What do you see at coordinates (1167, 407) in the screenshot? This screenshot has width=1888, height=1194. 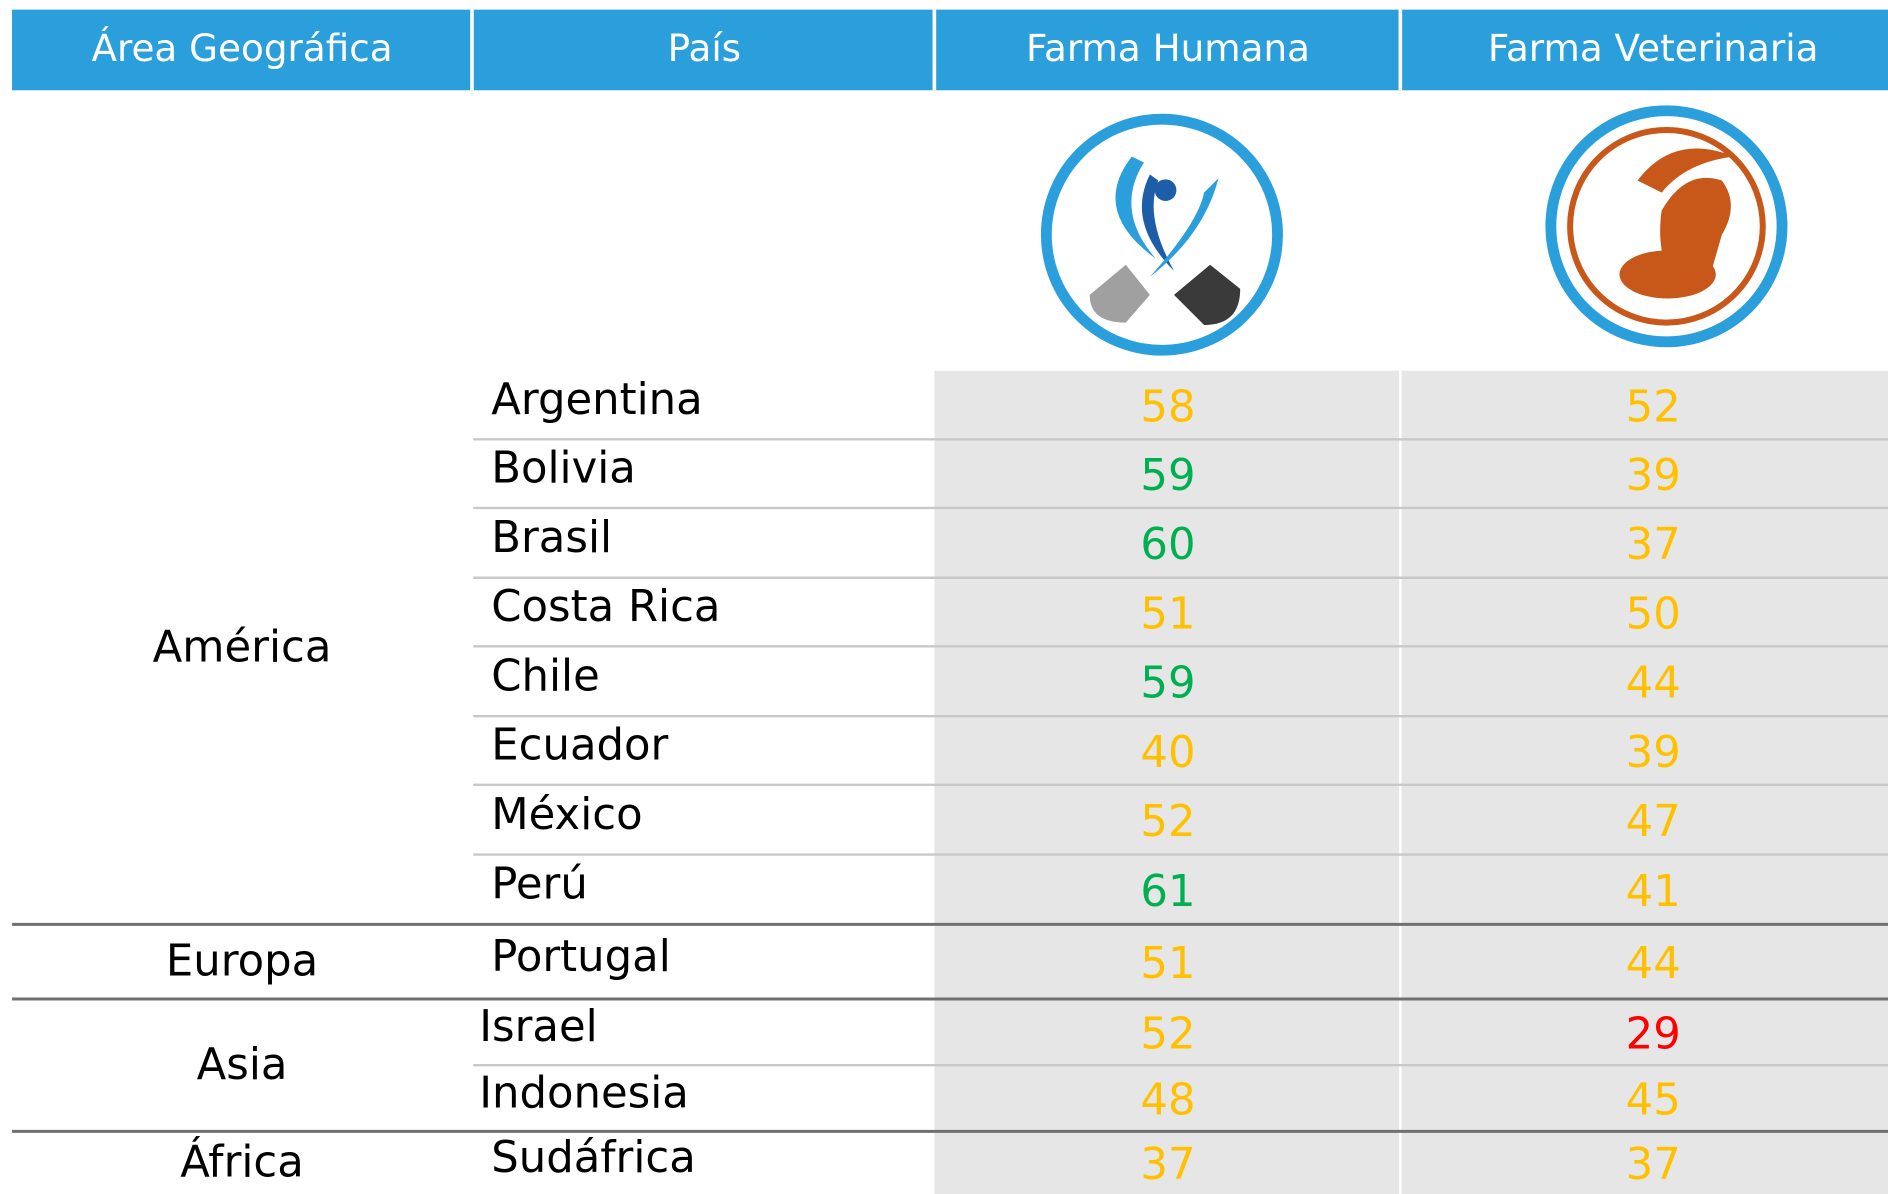 I see `value: 58` at bounding box center [1167, 407].